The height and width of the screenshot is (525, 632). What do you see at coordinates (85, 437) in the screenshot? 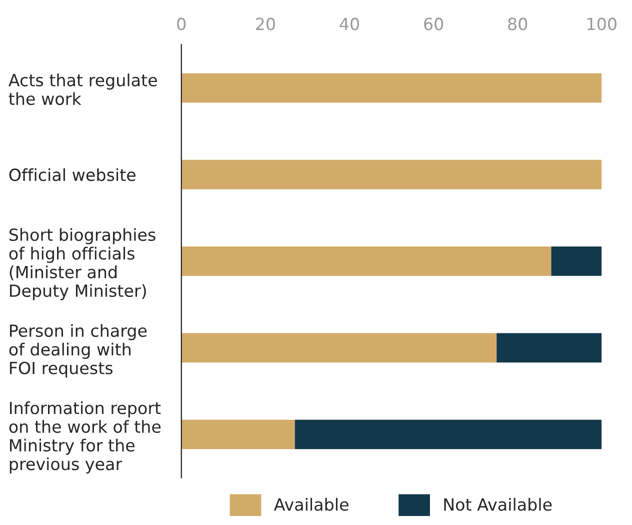
I see `y-tick-label: Information report on the work of the Ministry for the previous year` at bounding box center [85, 437].